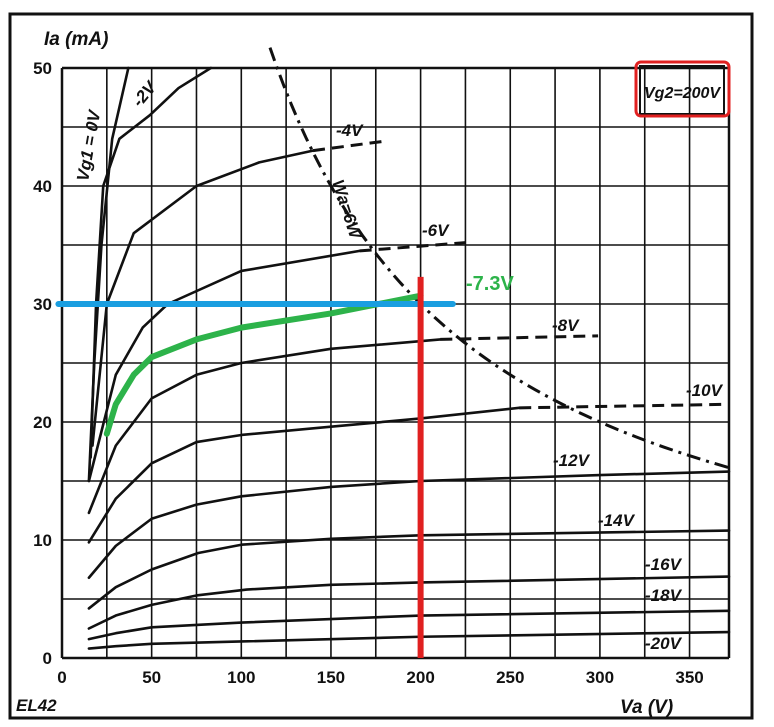 The height and width of the screenshot is (727, 774). I want to click on y-tick-label: 10, so click(42, 540).